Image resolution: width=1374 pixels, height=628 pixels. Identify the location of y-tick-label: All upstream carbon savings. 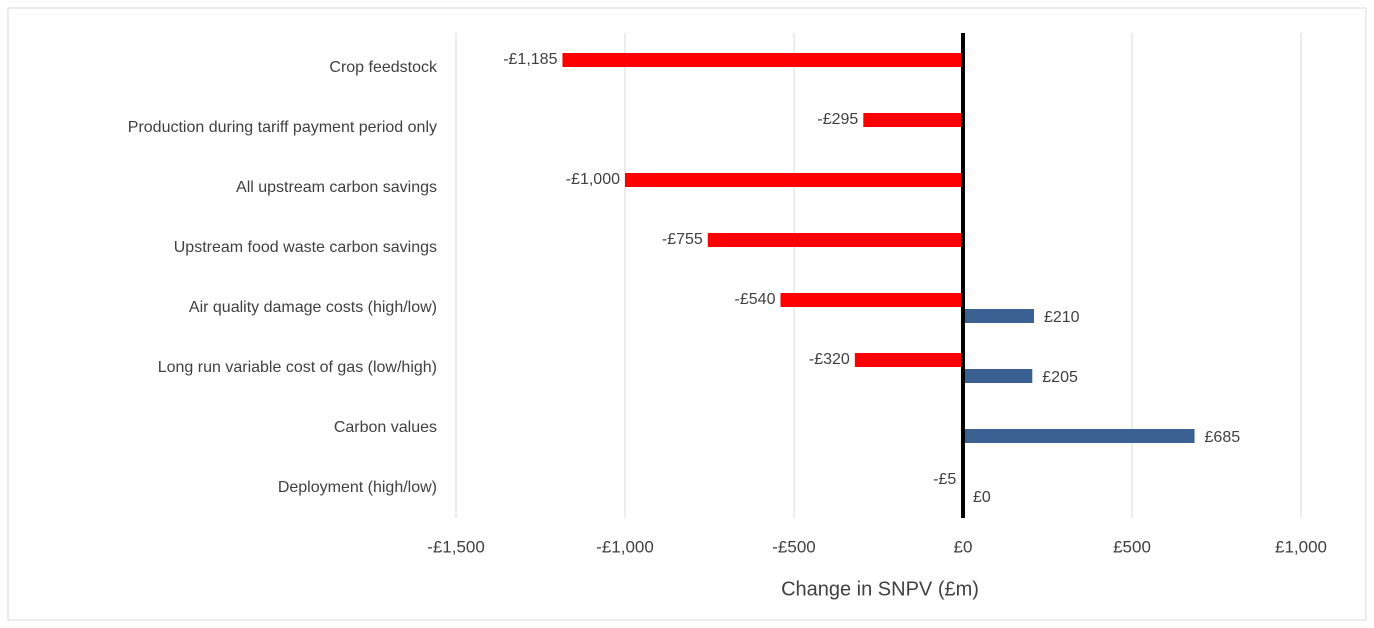
(336, 187).